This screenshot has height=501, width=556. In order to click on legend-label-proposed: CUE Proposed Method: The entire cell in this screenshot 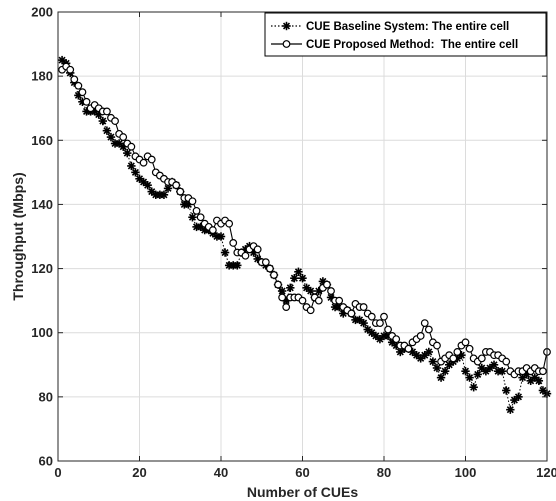, I will do `click(412, 45)`.